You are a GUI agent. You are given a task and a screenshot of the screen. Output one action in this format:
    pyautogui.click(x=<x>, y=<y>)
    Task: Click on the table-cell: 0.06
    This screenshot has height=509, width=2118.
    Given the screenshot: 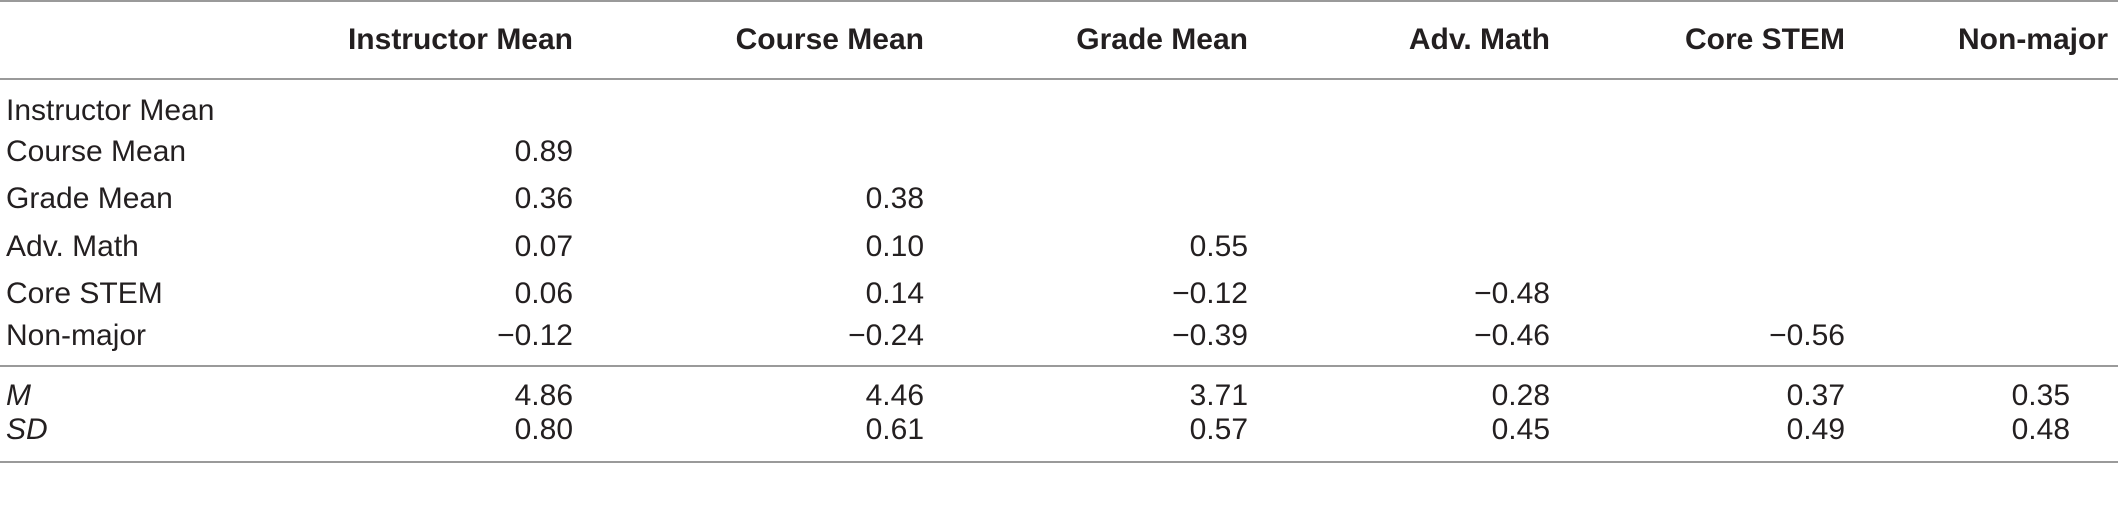 What is the action you would take?
    pyautogui.click(x=543, y=294)
    